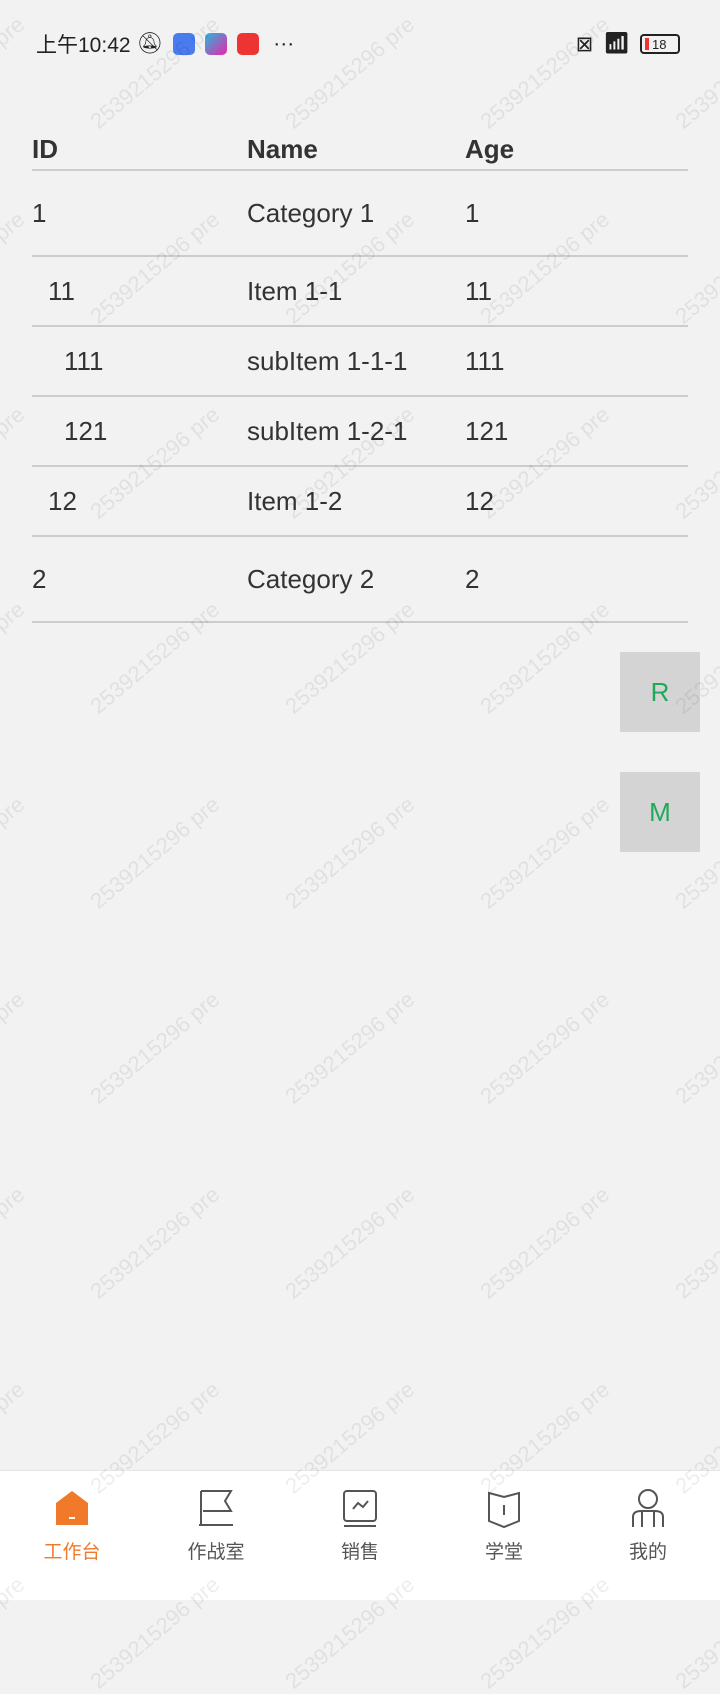  I want to click on cell-age: 11, so click(576, 291).